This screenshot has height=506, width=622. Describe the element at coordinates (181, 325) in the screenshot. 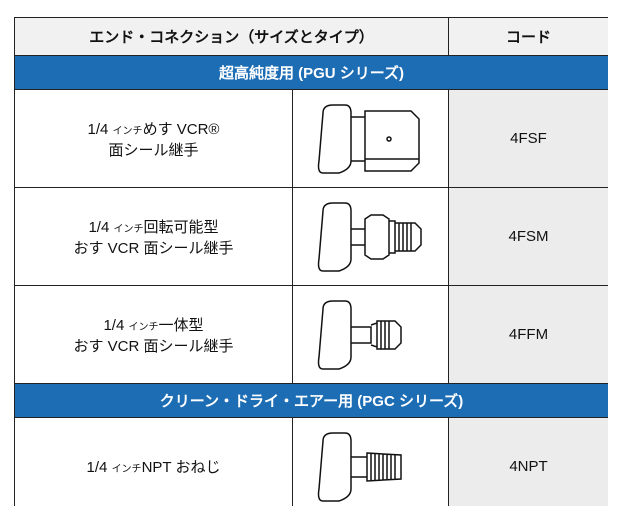

I see `type: 一体型` at that location.